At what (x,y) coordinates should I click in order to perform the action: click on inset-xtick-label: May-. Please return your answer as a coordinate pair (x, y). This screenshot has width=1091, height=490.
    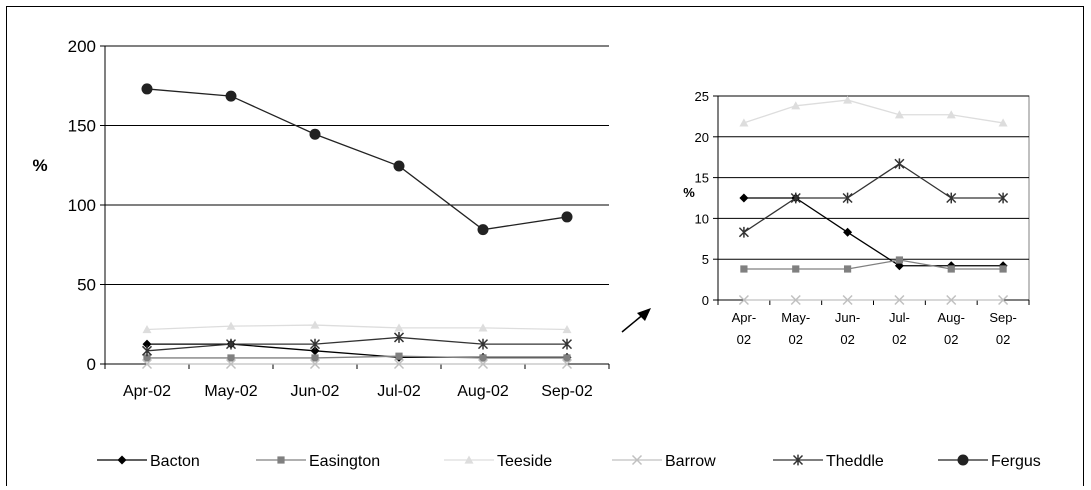
    Looking at the image, I should click on (795, 317).